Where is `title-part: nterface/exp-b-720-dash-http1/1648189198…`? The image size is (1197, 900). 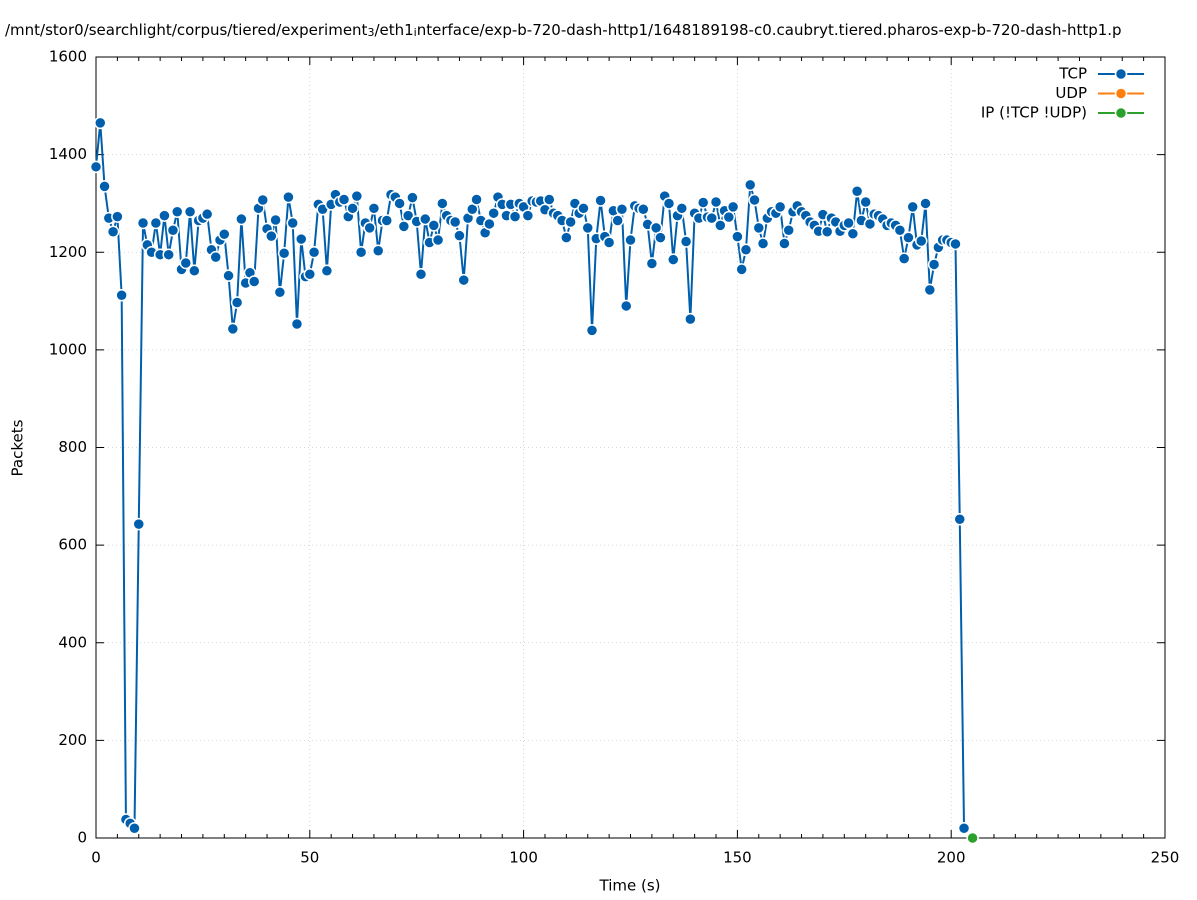
title-part: nterface/exp-b-720-dash-http1/1648189198… is located at coordinates (769, 30).